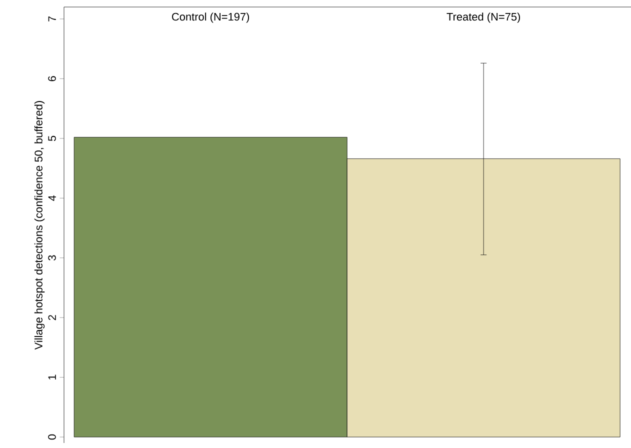  Describe the element at coordinates (211, 17) in the screenshot. I see `x-tick-label: Control (N=197)` at that location.